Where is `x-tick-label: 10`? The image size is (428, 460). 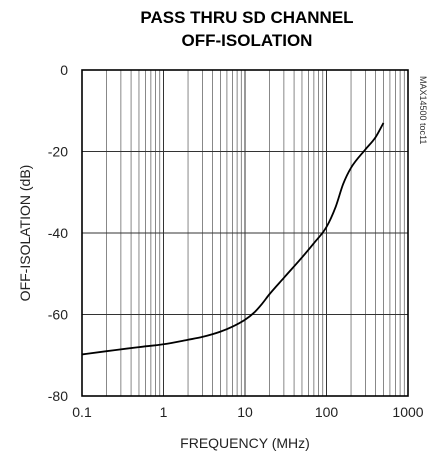
x-tick-label: 10 is located at coordinates (245, 412).